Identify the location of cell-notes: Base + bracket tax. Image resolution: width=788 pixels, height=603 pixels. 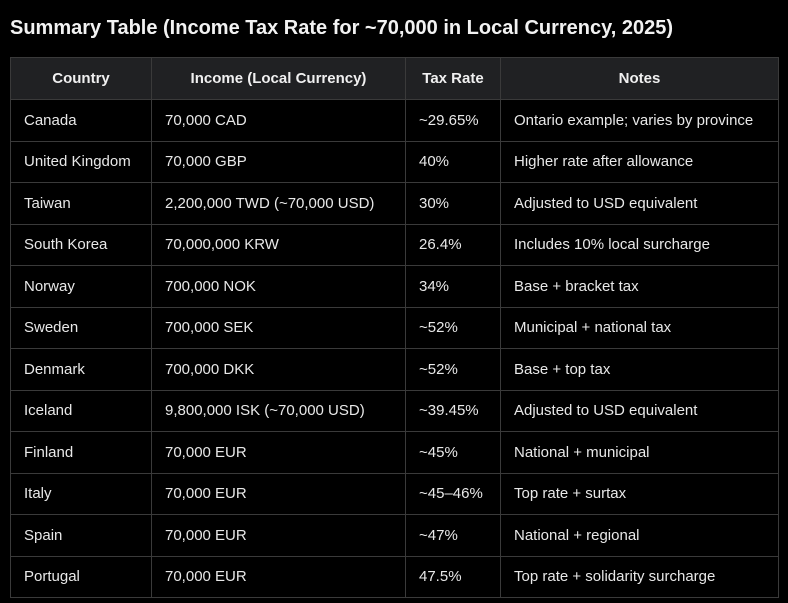
(639, 286).